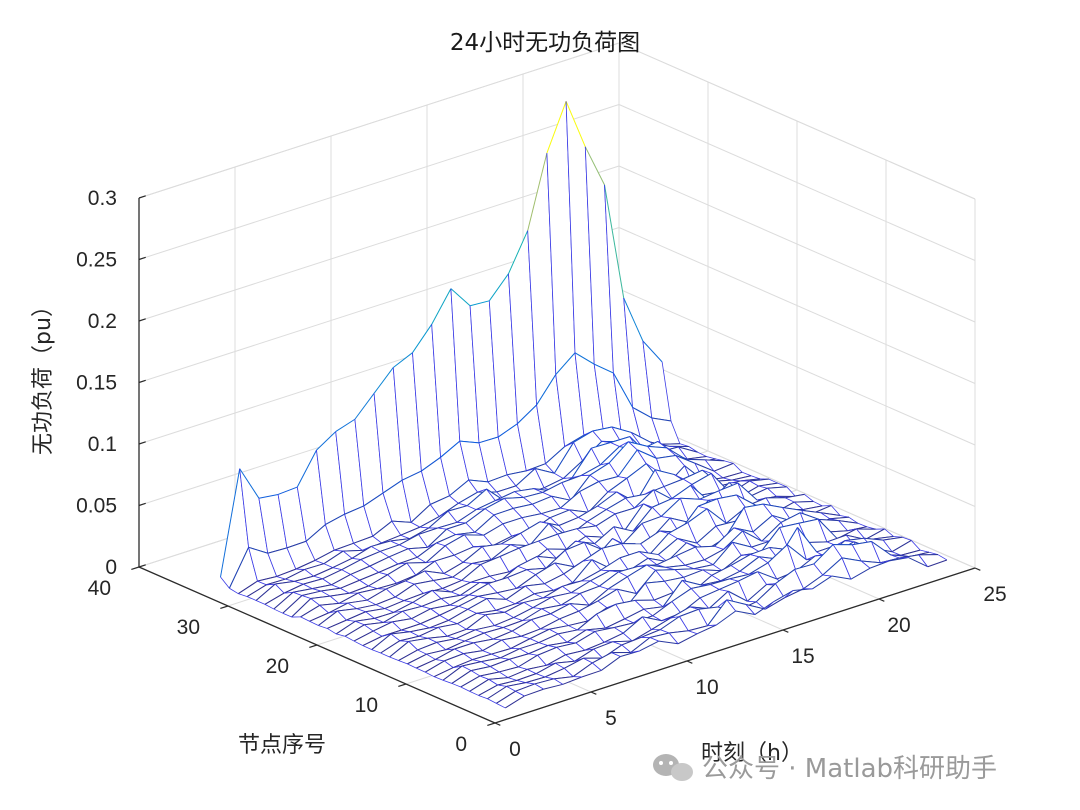 The image size is (1080, 810). Describe the element at coordinates (752, 753) in the screenshot. I see `x-axis-label: 时刻（h）` at that location.